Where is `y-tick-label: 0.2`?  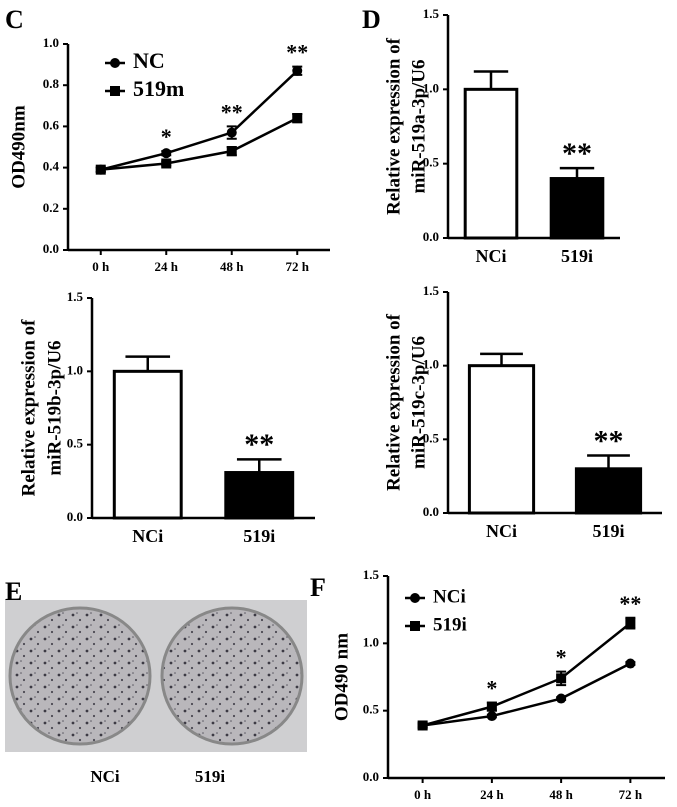 y-tick-label: 0.2 is located at coordinates (51, 207).